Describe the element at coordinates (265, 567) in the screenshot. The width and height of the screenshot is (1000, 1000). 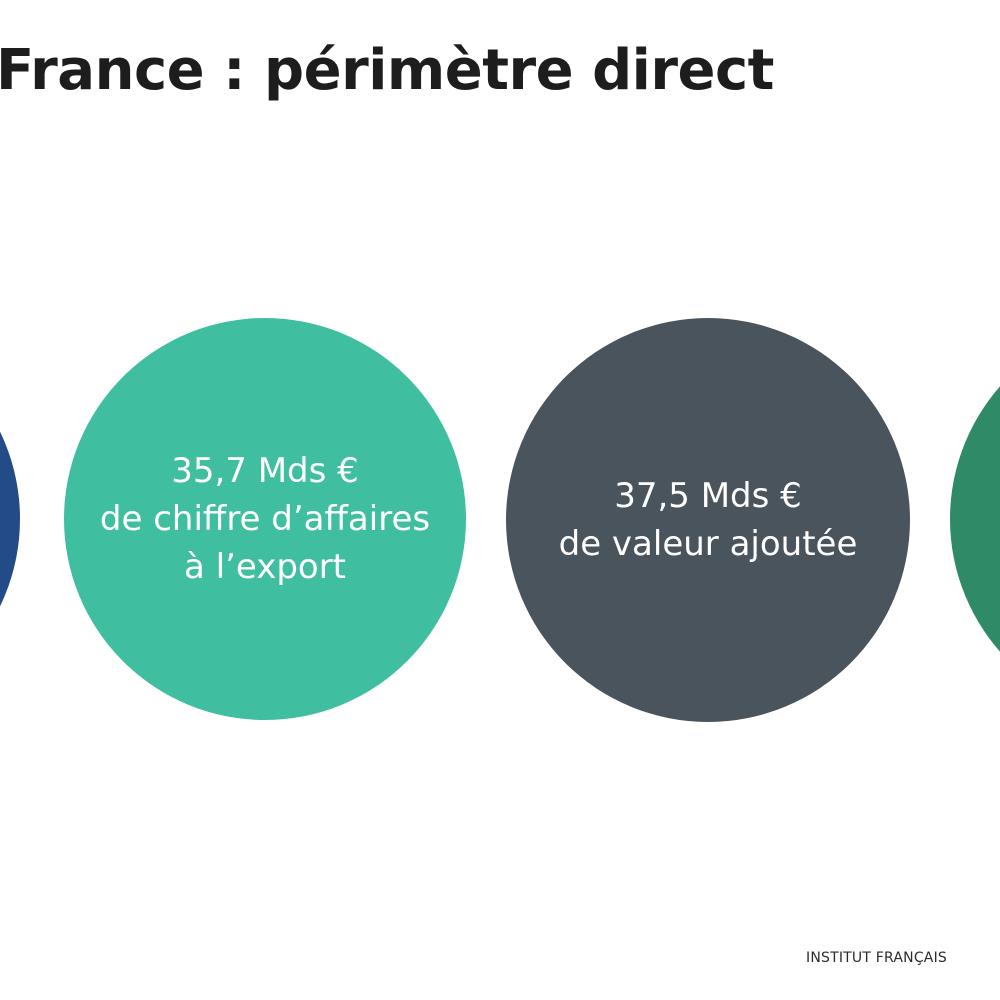
I see `export-revenue-label-line2: à l’export` at that location.